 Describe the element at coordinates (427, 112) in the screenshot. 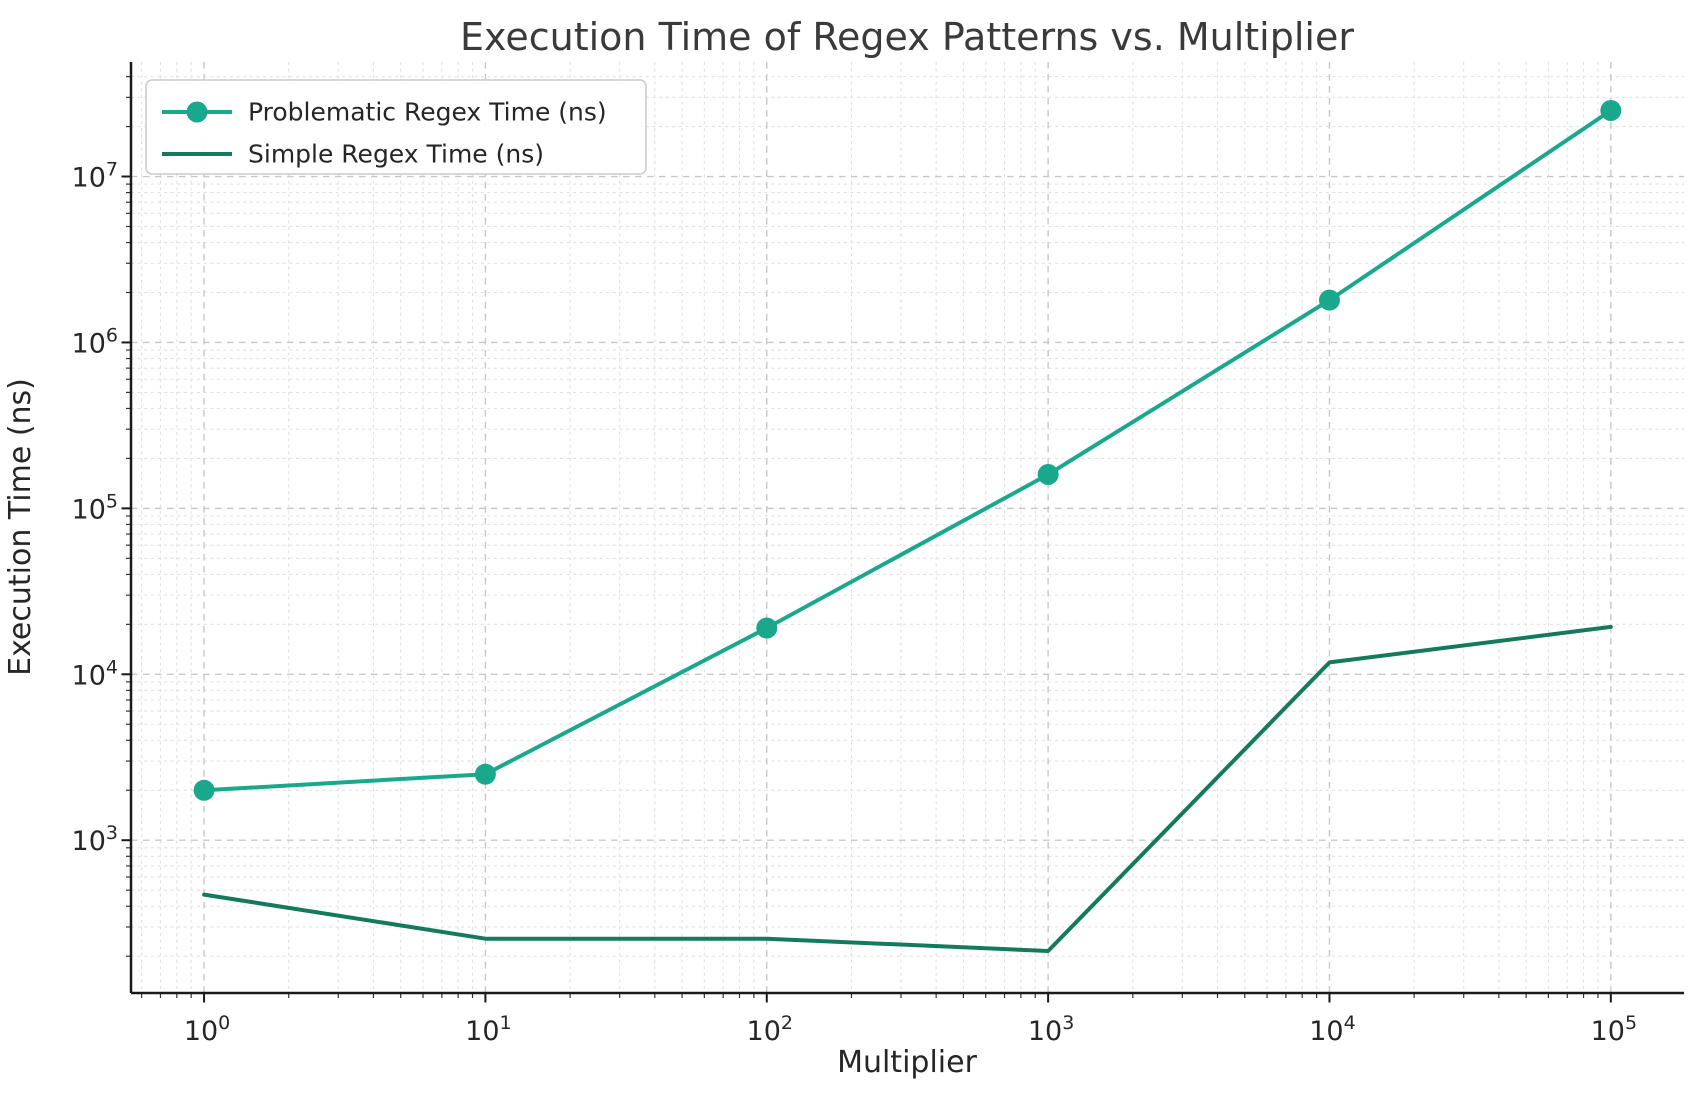

I see `legend-label-problematic: Problematic Regex Time (ns)` at that location.